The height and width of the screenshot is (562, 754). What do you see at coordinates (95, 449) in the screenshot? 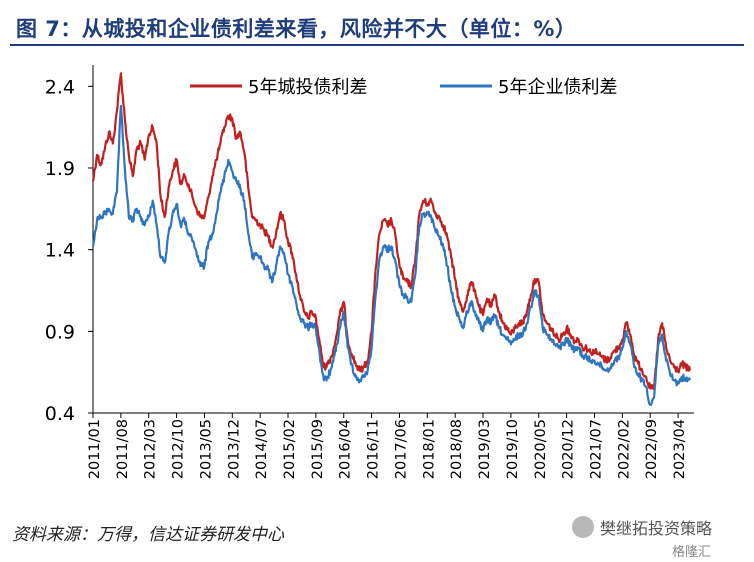
I see `x-tick-label: 2011/01` at bounding box center [95, 449].